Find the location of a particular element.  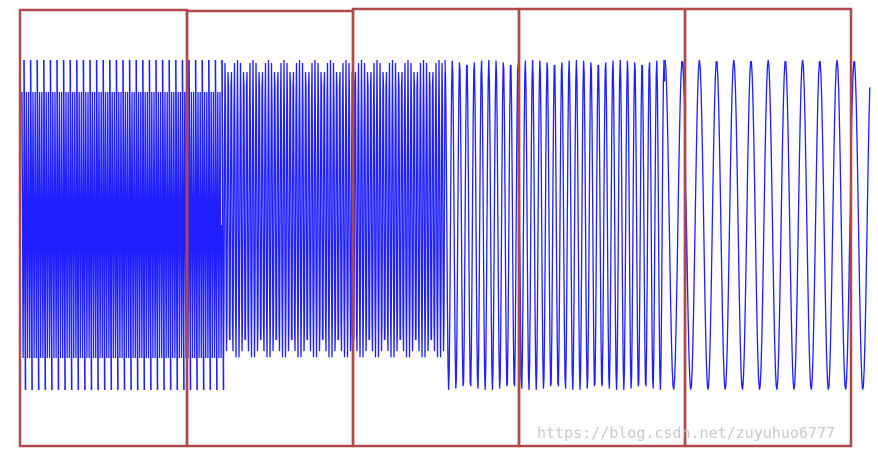

wave-trace is located at coordinates (122, 225).